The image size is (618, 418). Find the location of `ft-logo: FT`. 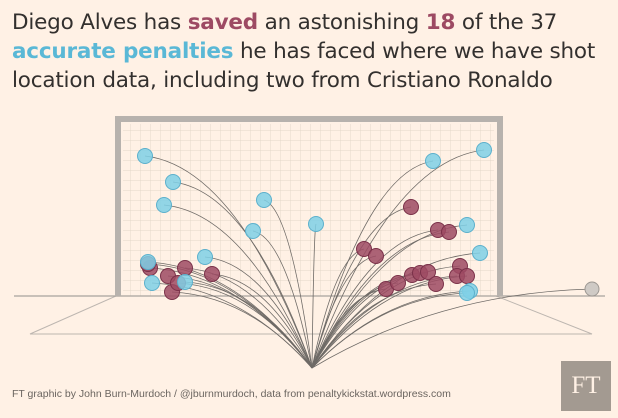

ft-logo: FT is located at coordinates (586, 386).